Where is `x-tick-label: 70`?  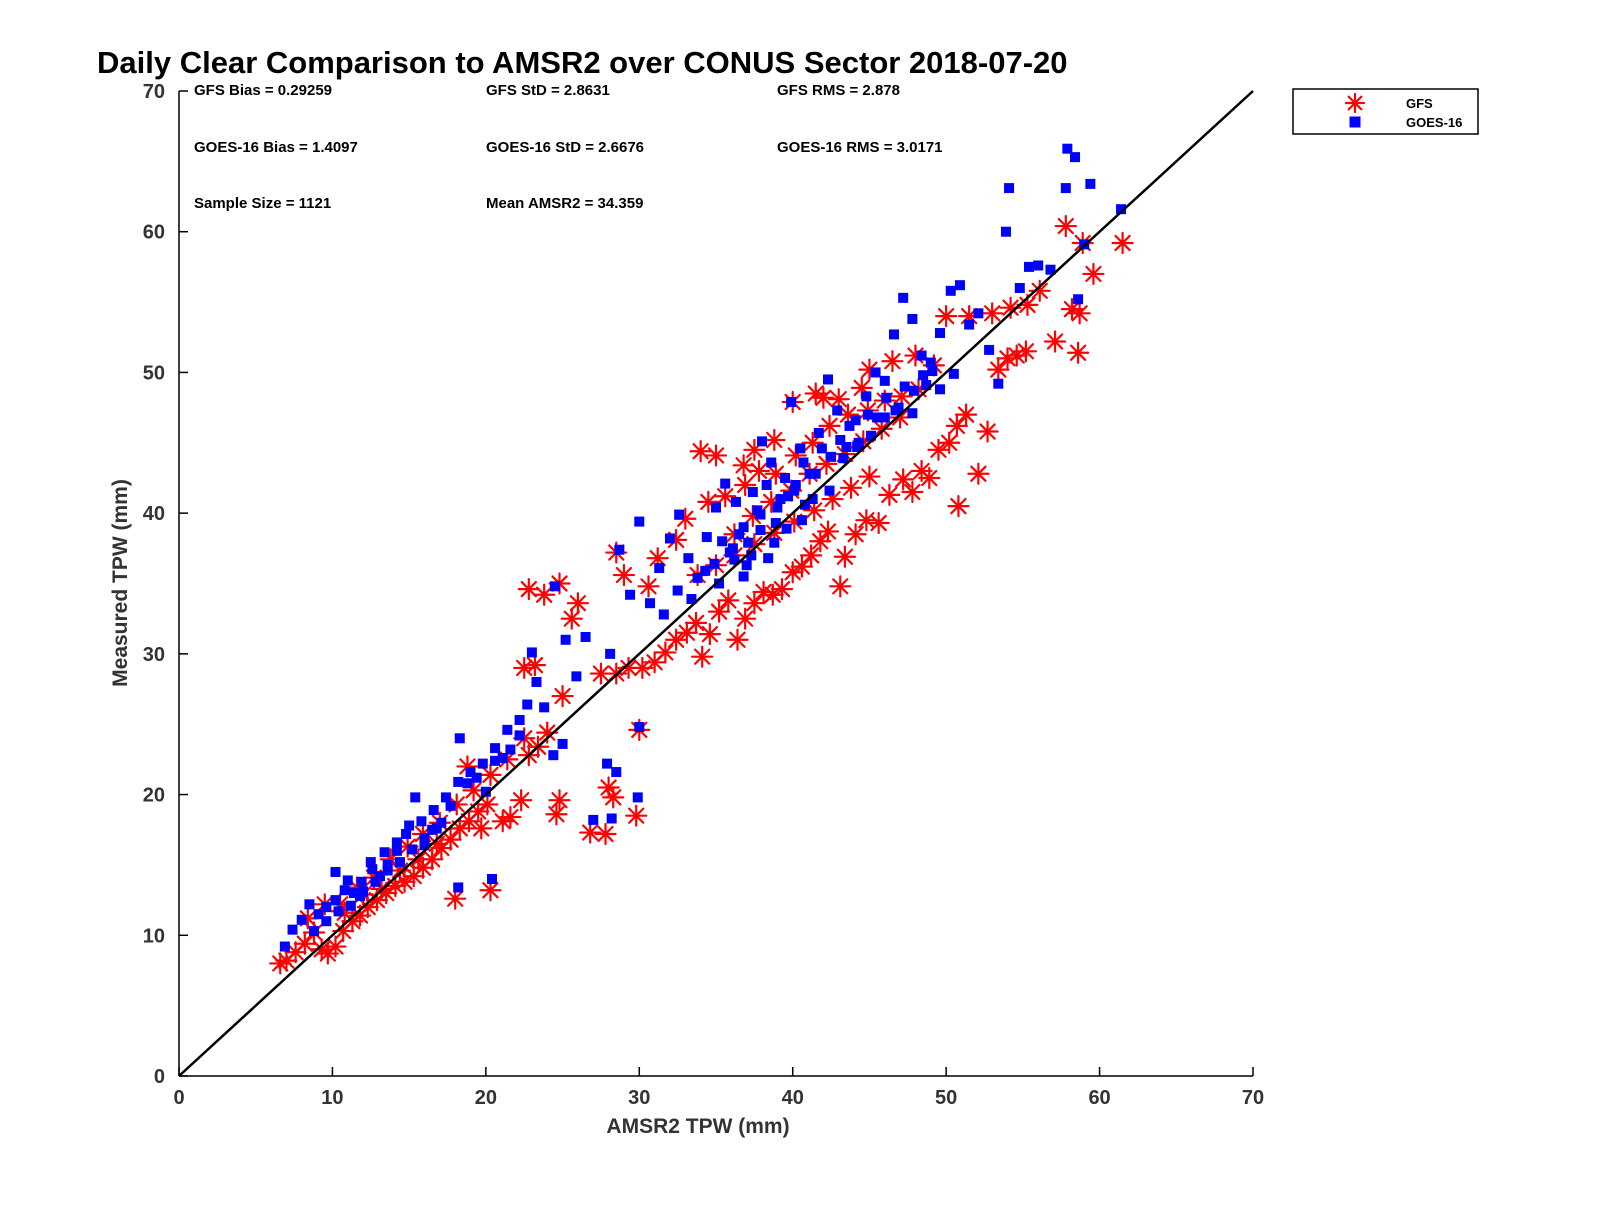
x-tick-label: 70 is located at coordinates (1253, 1098).